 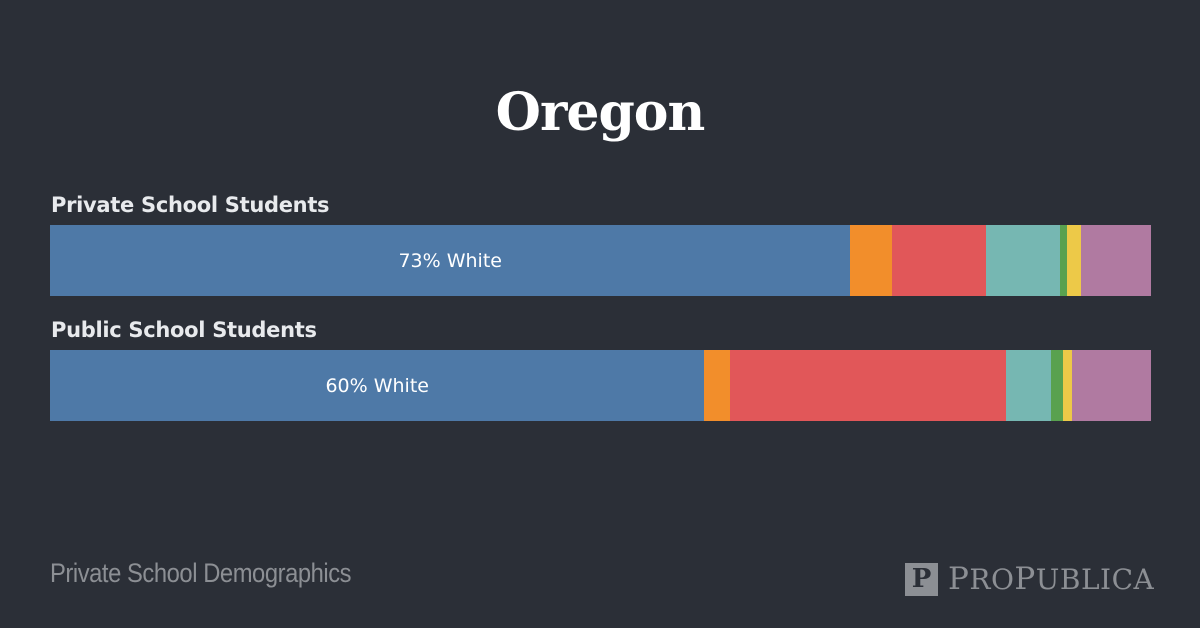 I want to click on private-school-bar: 73% White, so click(x=600, y=260).